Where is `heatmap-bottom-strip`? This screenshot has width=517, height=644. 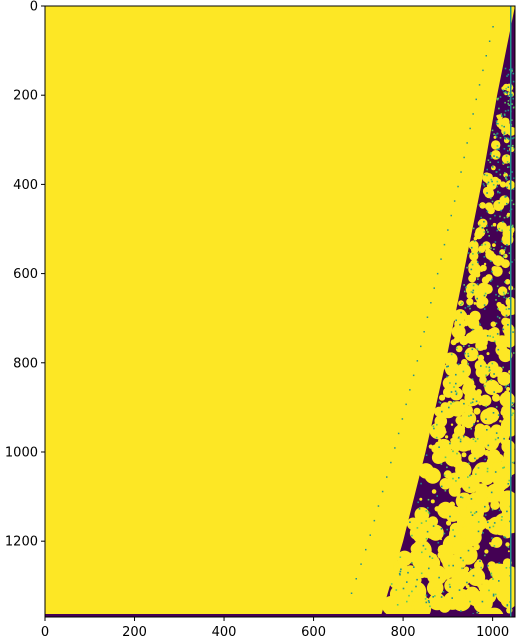 heatmap-bottom-strip is located at coordinates (280, 615).